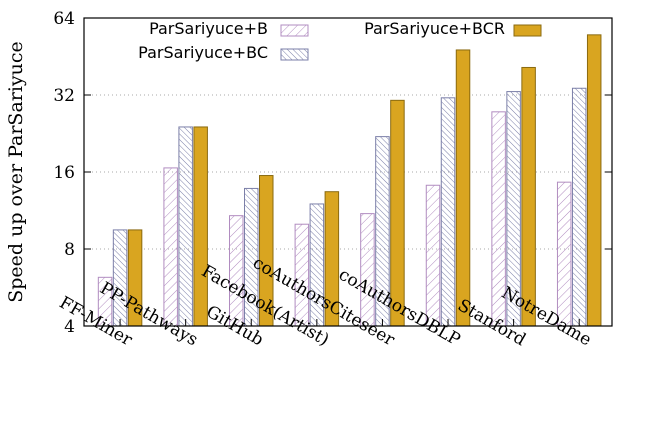 The width and height of the screenshot is (651, 445). What do you see at coordinates (434, 28) in the screenshot?
I see `legend-label: ParSariyuce+BCR` at bounding box center [434, 28].